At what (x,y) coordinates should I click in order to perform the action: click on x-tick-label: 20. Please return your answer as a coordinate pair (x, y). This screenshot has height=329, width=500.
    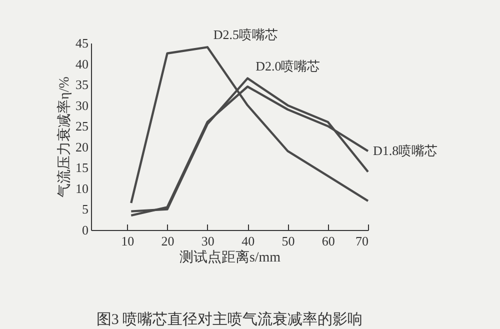
    Looking at the image, I should click on (167, 241).